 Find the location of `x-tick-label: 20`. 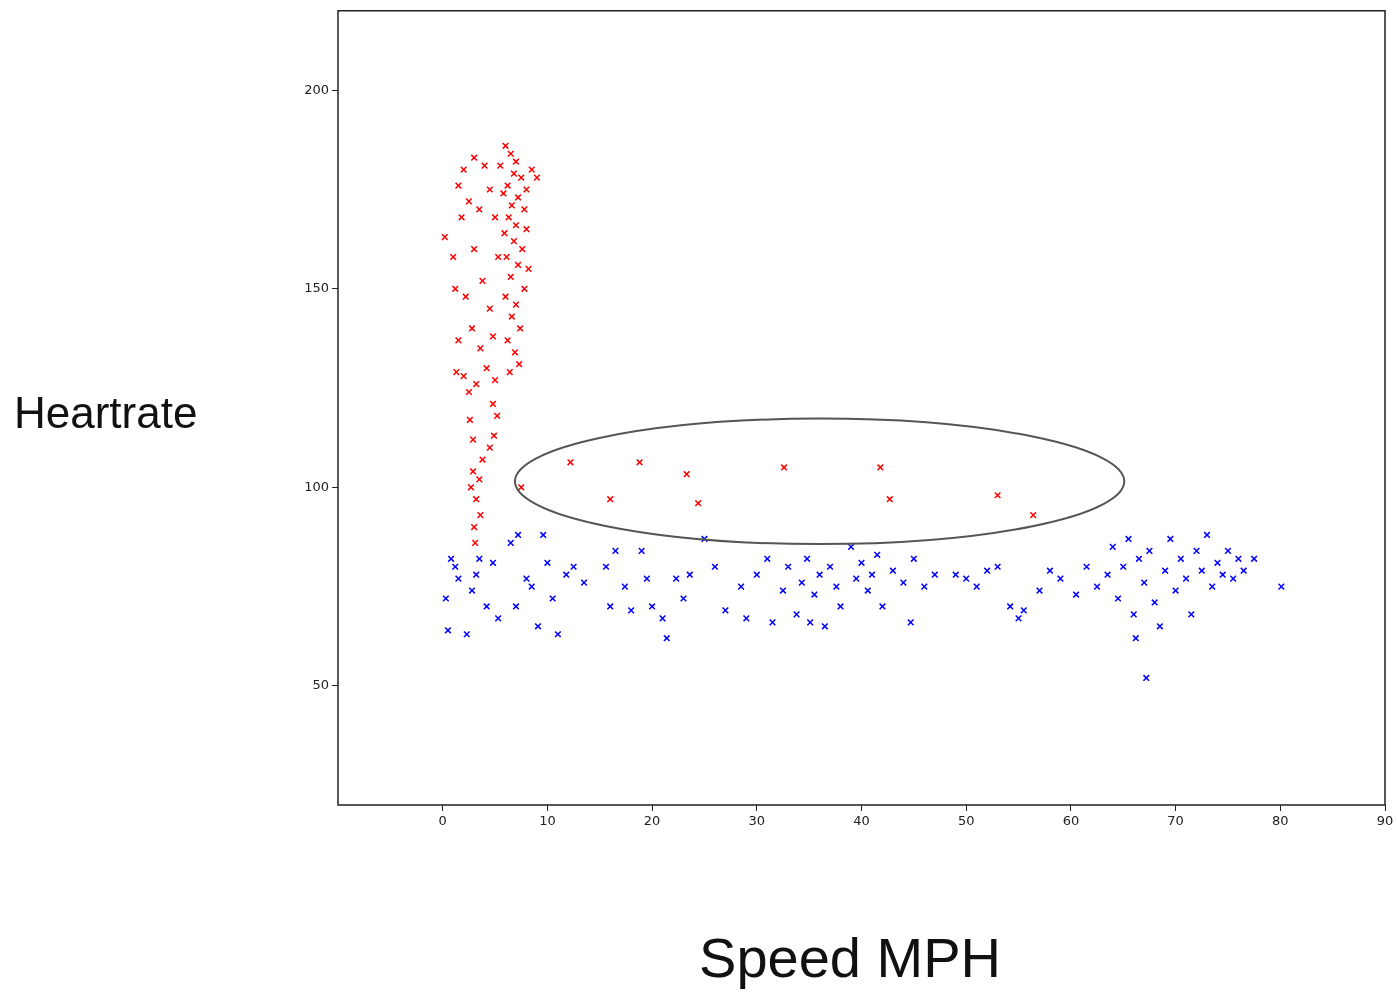

x-tick-label: 20 is located at coordinates (652, 821).